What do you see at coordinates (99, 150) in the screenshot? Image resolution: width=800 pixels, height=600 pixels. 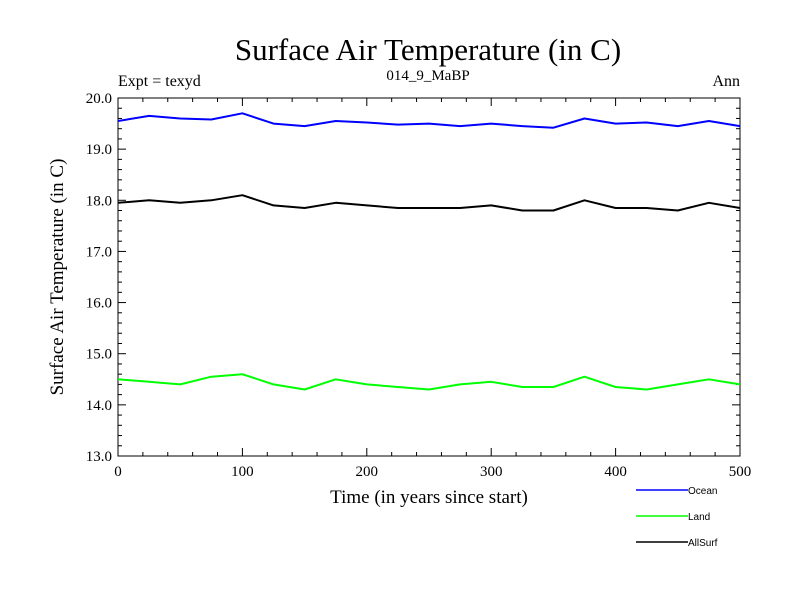 I see `y-tick-label: 19.0` at bounding box center [99, 150].